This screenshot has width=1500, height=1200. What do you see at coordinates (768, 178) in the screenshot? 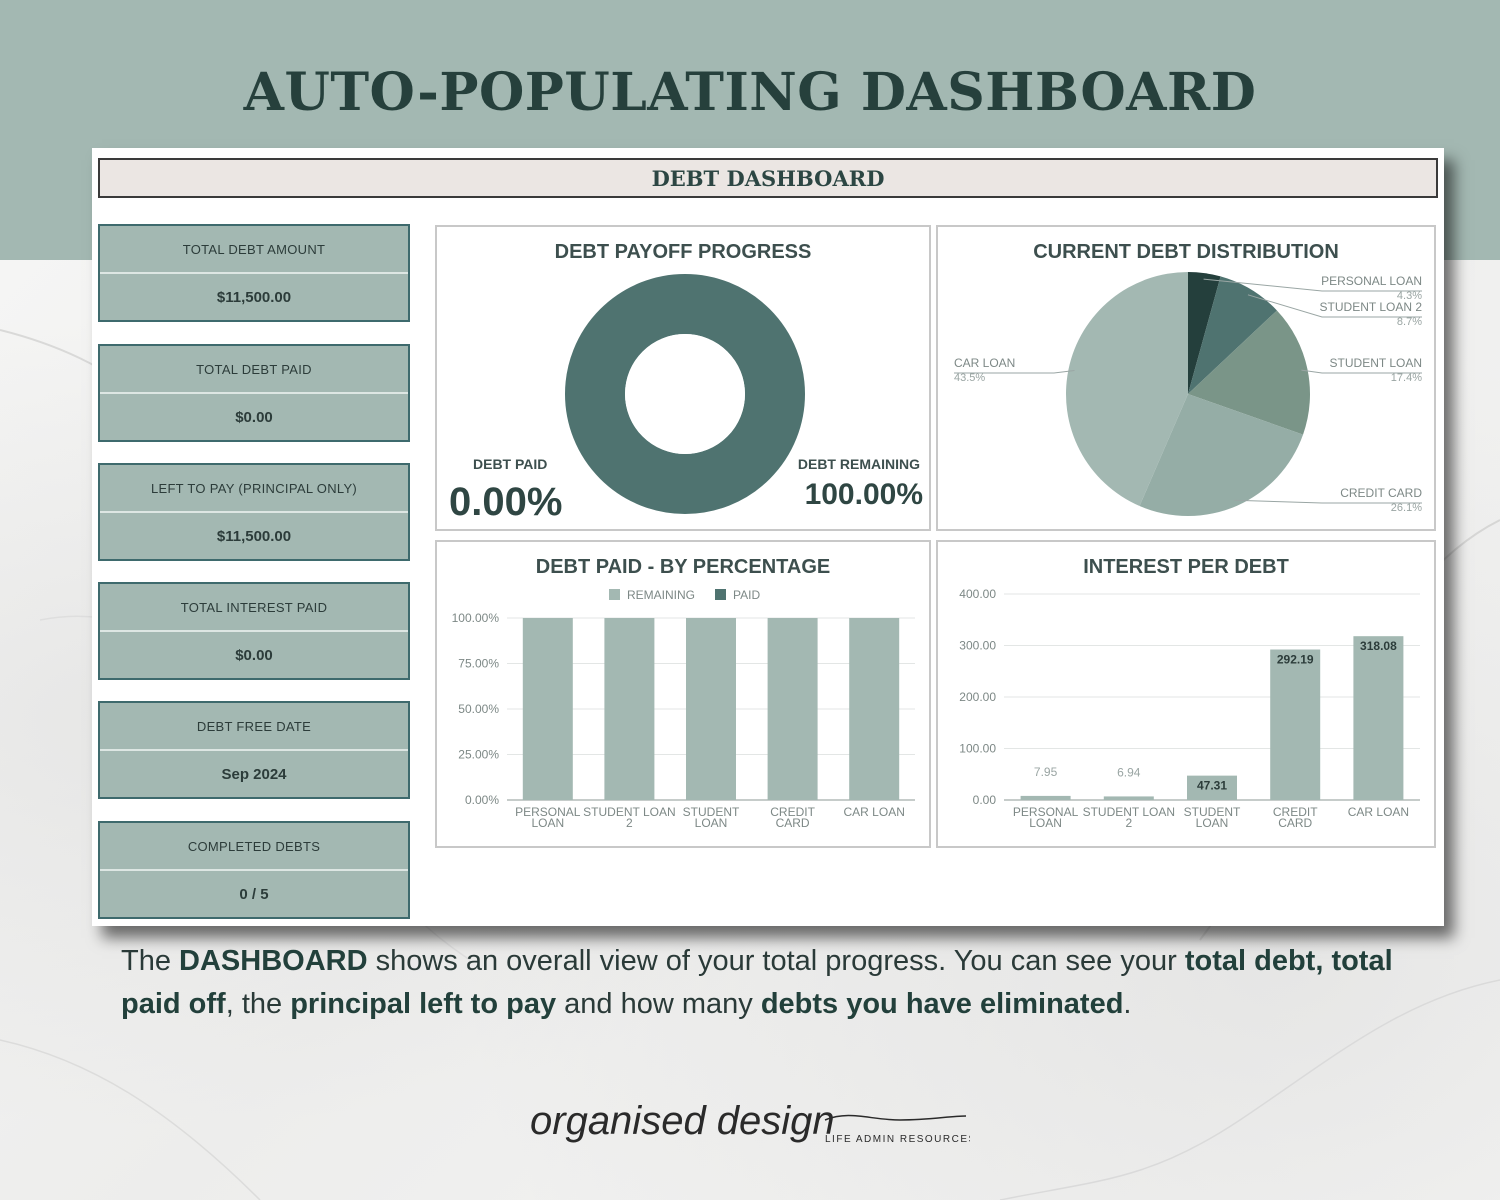
I see `dashboard-title: DEBT DASHBOARD` at bounding box center [768, 178].